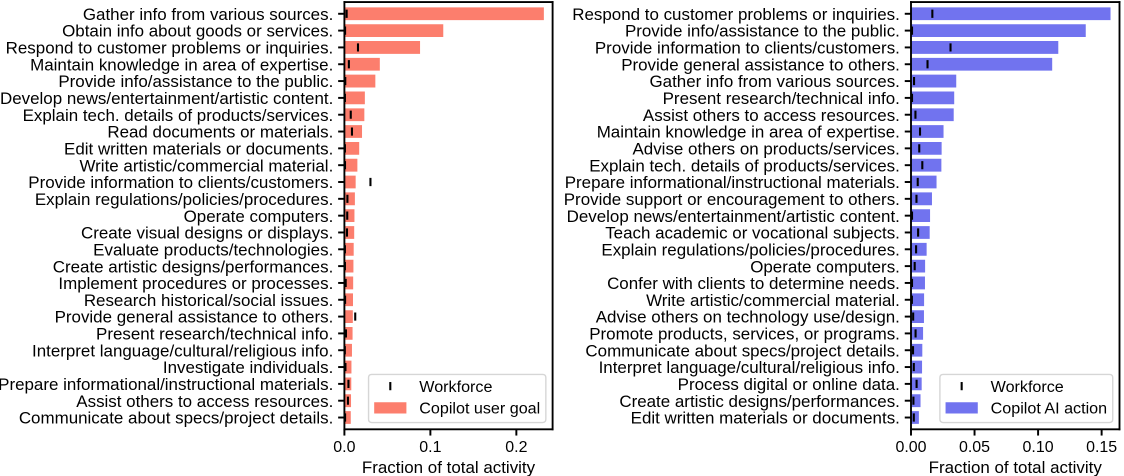 The image size is (1124, 476). Describe the element at coordinates (753, 283) in the screenshot. I see `svg-text:Confer with clients to determi: Confer with clients to determine needs.` at that location.